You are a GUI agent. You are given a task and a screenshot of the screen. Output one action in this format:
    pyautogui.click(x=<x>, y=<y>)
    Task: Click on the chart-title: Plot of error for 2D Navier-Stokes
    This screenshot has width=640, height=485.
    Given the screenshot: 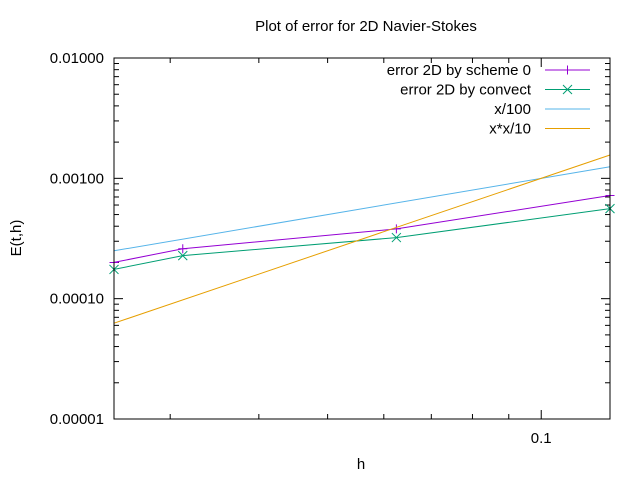 What is the action you would take?
    pyautogui.click(x=366, y=26)
    